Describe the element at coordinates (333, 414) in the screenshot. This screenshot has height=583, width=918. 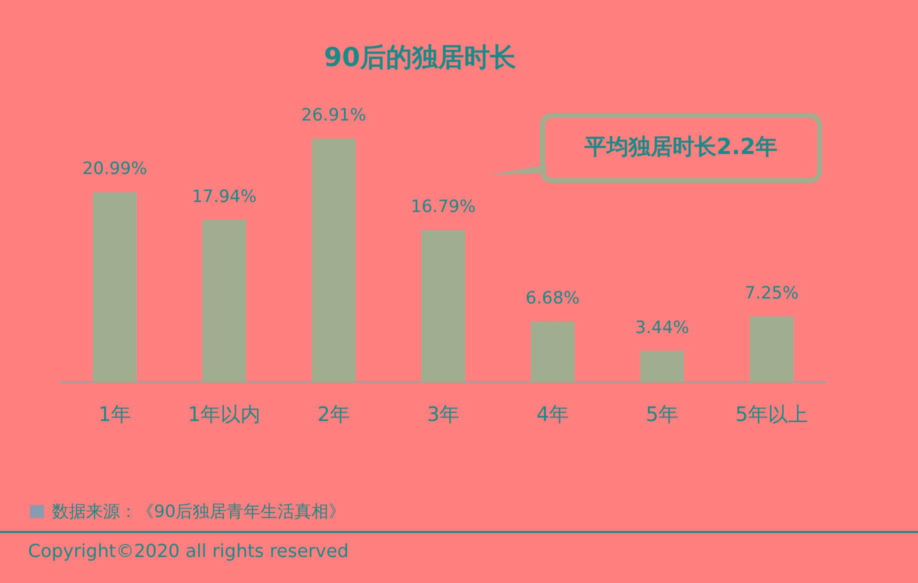
I see `x-tick-label: 2年` at that location.